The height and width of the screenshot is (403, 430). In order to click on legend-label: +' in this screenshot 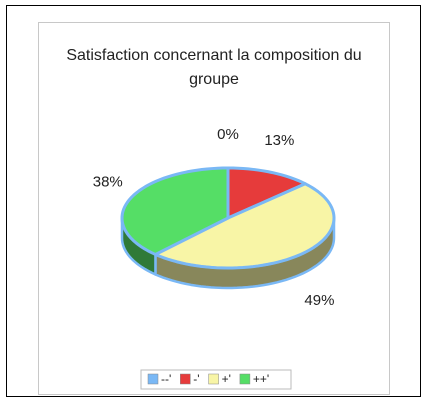, I will do `click(226, 379)`.